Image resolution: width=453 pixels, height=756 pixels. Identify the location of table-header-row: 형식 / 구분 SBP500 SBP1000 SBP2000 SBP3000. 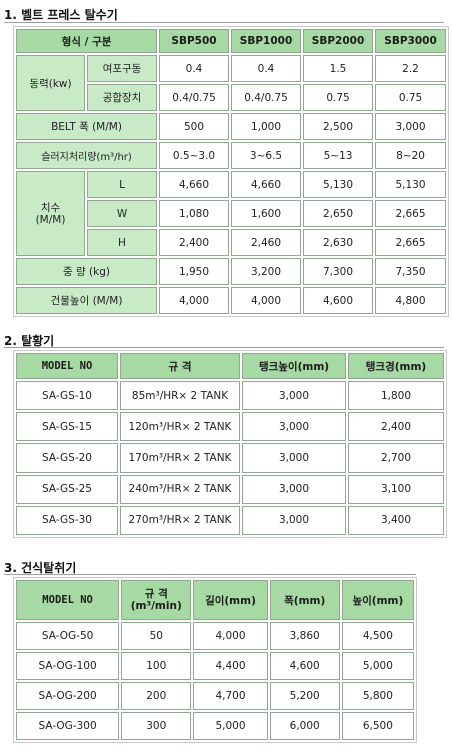
(231, 41).